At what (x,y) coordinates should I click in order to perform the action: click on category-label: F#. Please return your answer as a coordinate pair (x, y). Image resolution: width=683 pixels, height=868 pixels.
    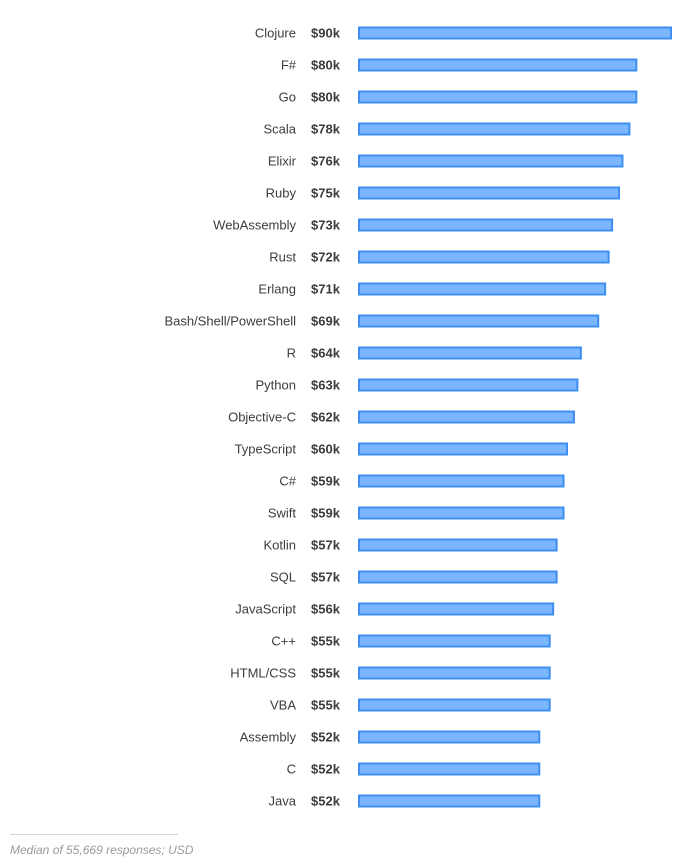
    Looking at the image, I should click on (289, 65).